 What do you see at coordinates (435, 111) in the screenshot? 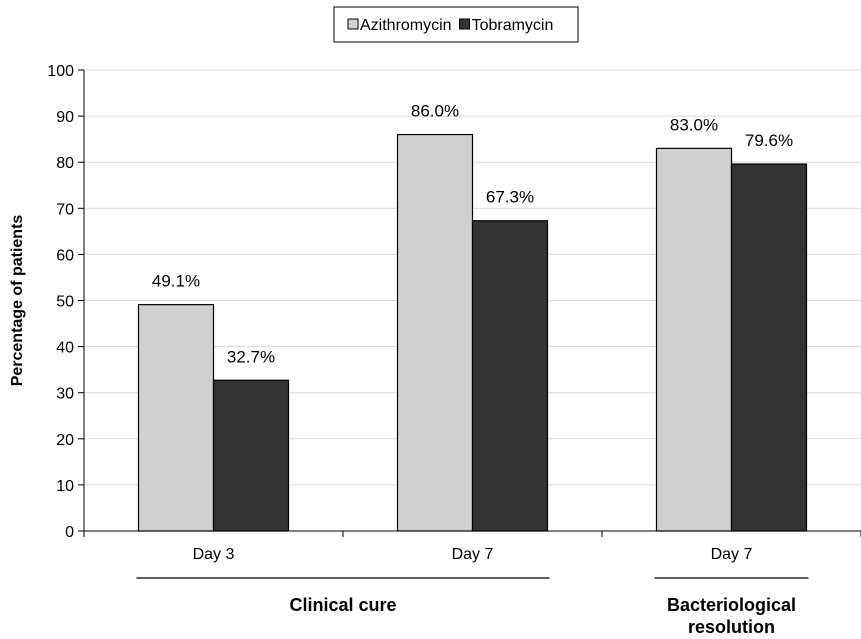
I see `data-label: 86.0%` at bounding box center [435, 111].